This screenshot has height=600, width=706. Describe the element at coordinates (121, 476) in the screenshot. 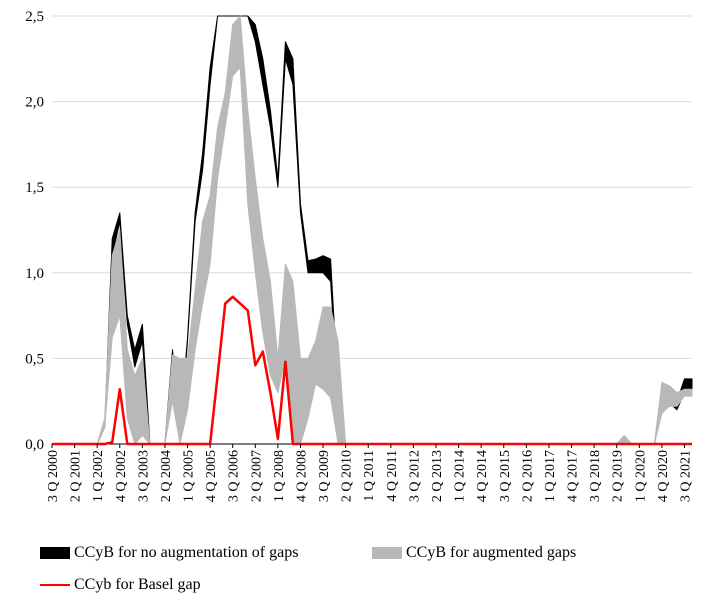

I see `x-tick-label: 4 Q 2002` at that location.